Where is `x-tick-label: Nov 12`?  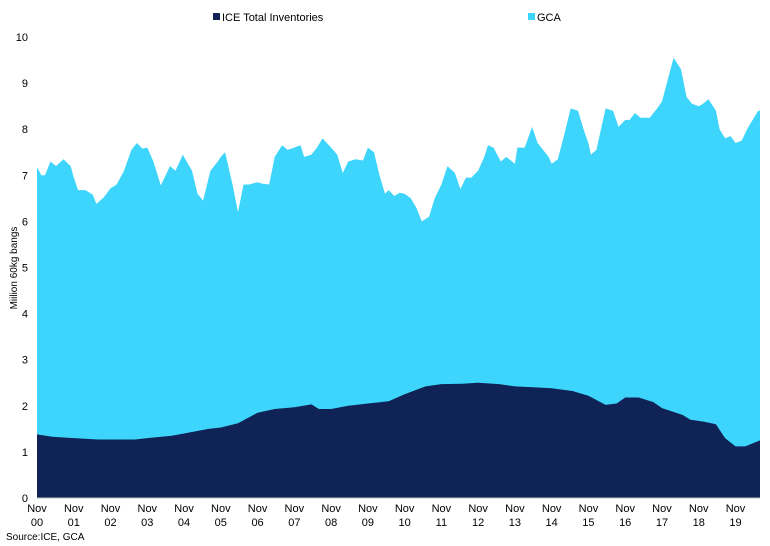 x-tick-label: Nov 12 is located at coordinates (478, 516).